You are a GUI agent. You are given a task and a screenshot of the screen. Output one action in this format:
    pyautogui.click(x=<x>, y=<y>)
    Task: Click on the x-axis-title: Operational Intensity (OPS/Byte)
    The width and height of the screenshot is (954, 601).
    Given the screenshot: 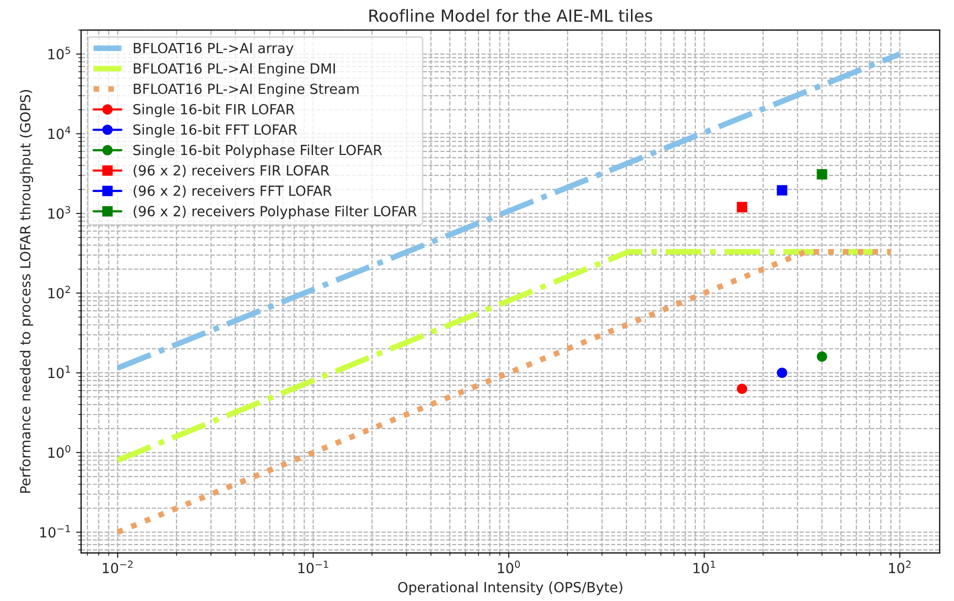 What is the action you would take?
    pyautogui.click(x=510, y=589)
    